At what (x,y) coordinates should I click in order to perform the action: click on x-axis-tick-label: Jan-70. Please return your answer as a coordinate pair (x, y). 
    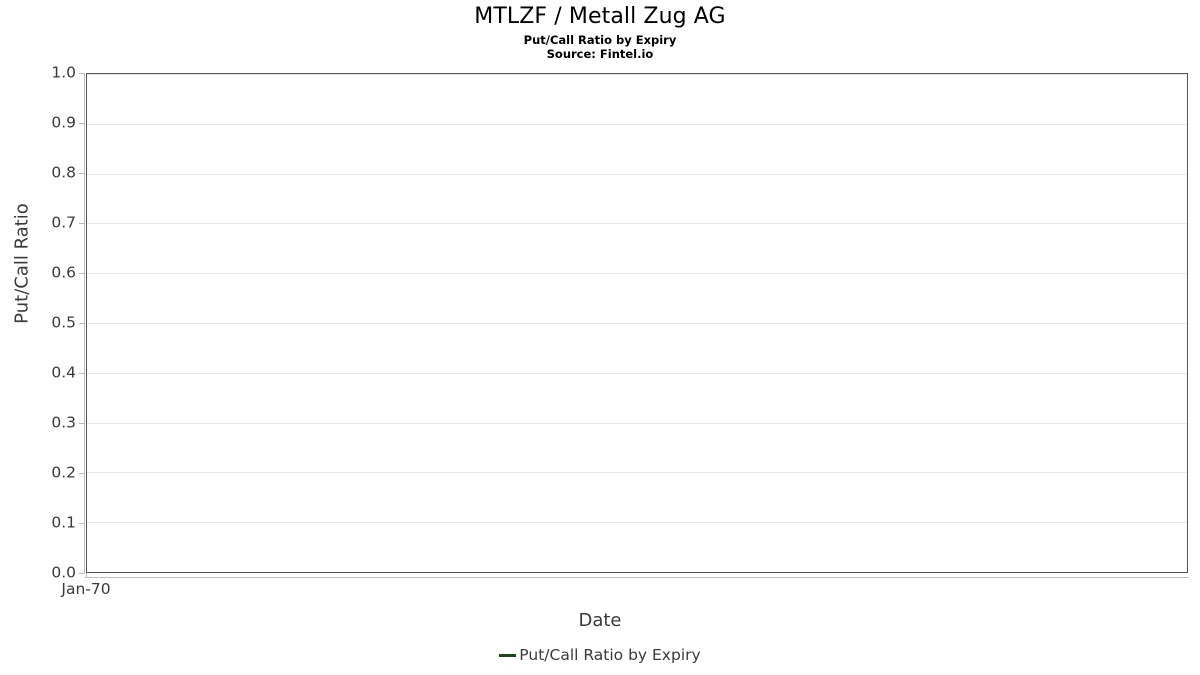
    Looking at the image, I should click on (86, 589).